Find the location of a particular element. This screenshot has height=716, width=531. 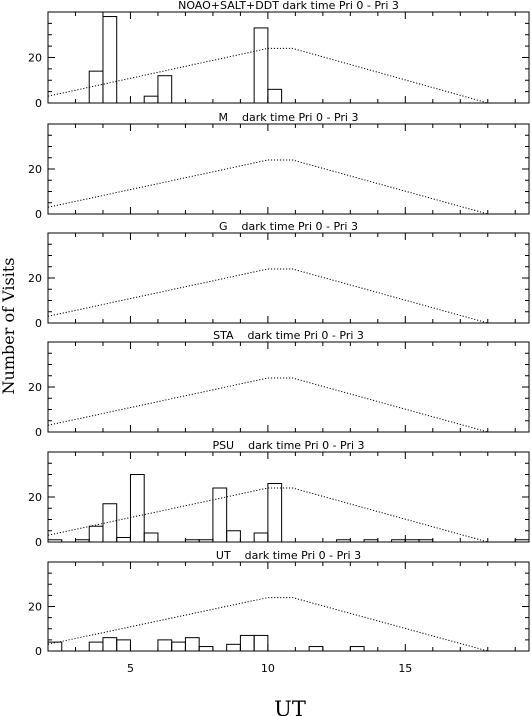

y-axis-title: Number of Visits is located at coordinates (9, 326).